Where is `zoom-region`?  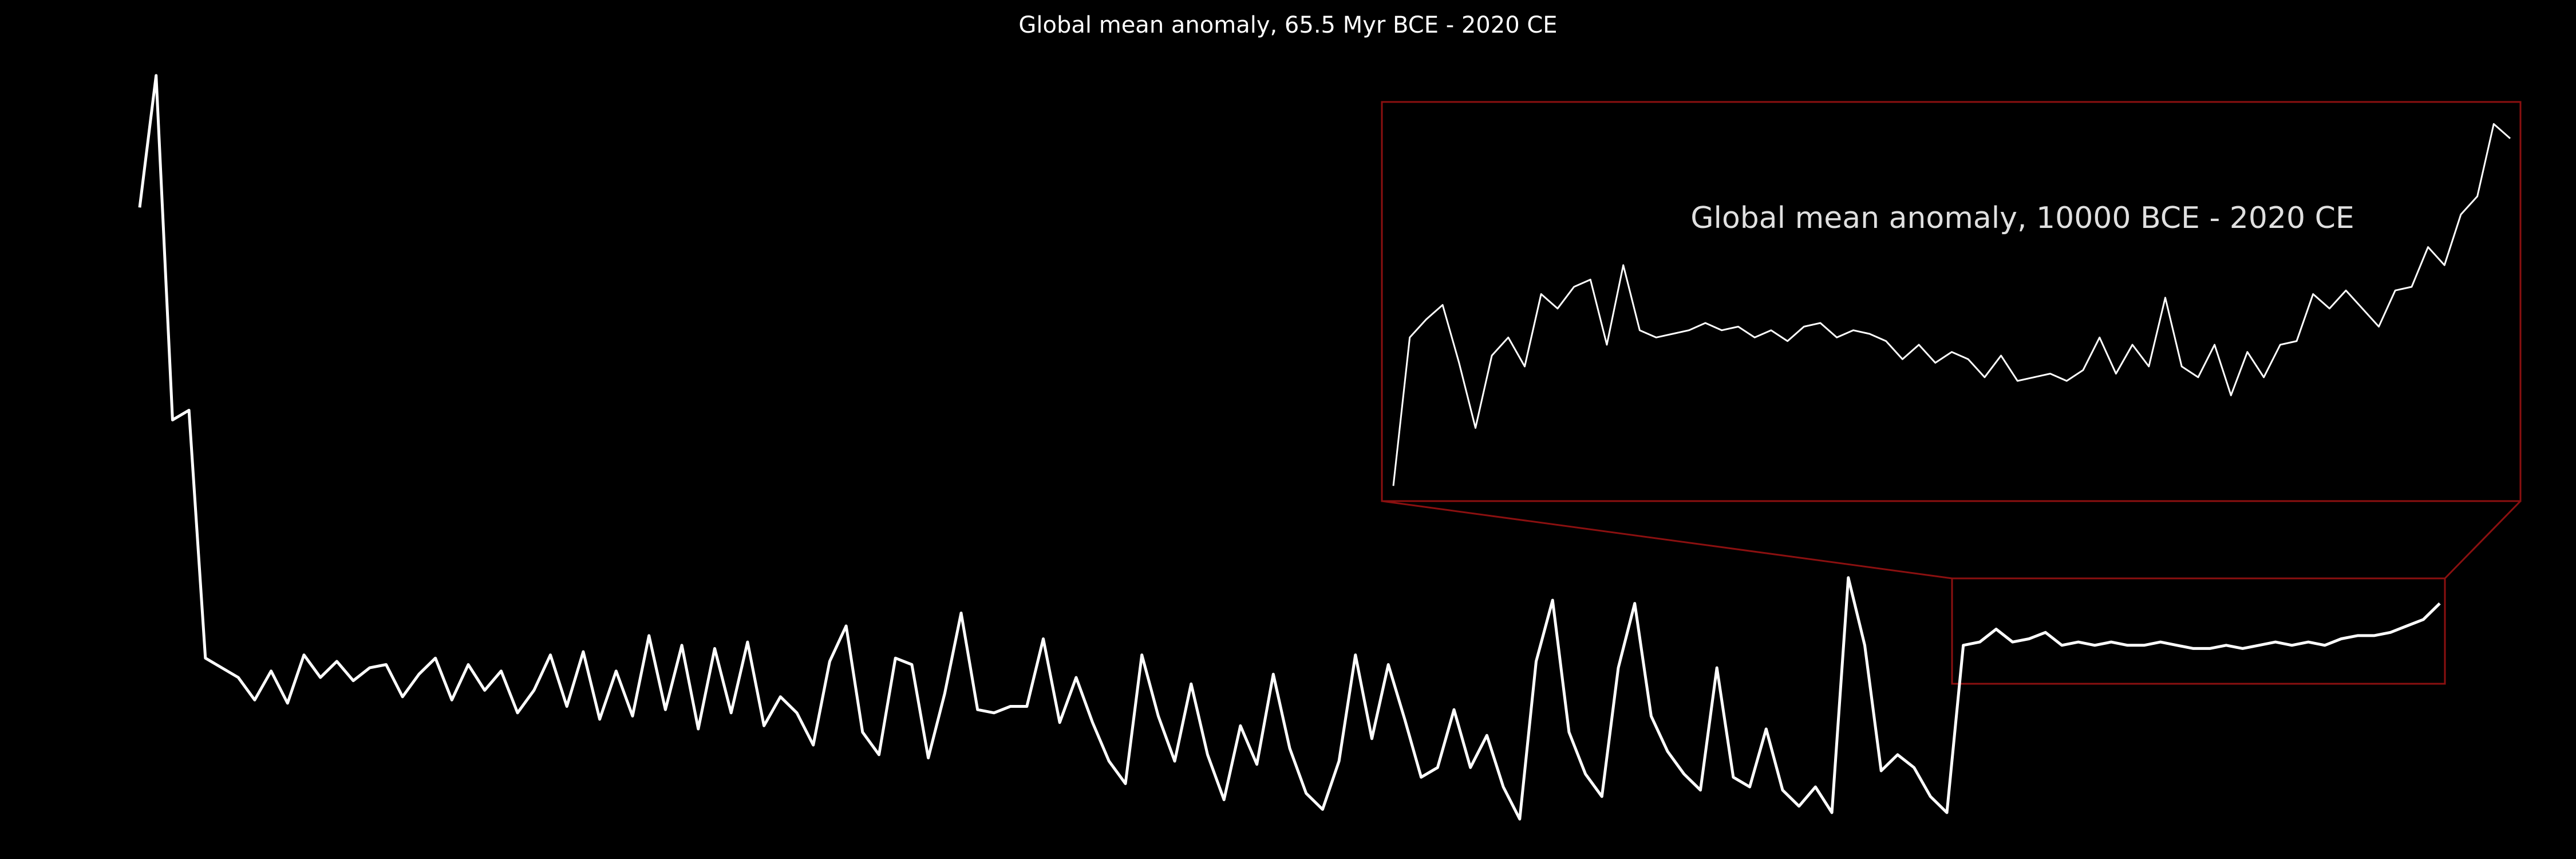 zoom-region is located at coordinates (2198, 631).